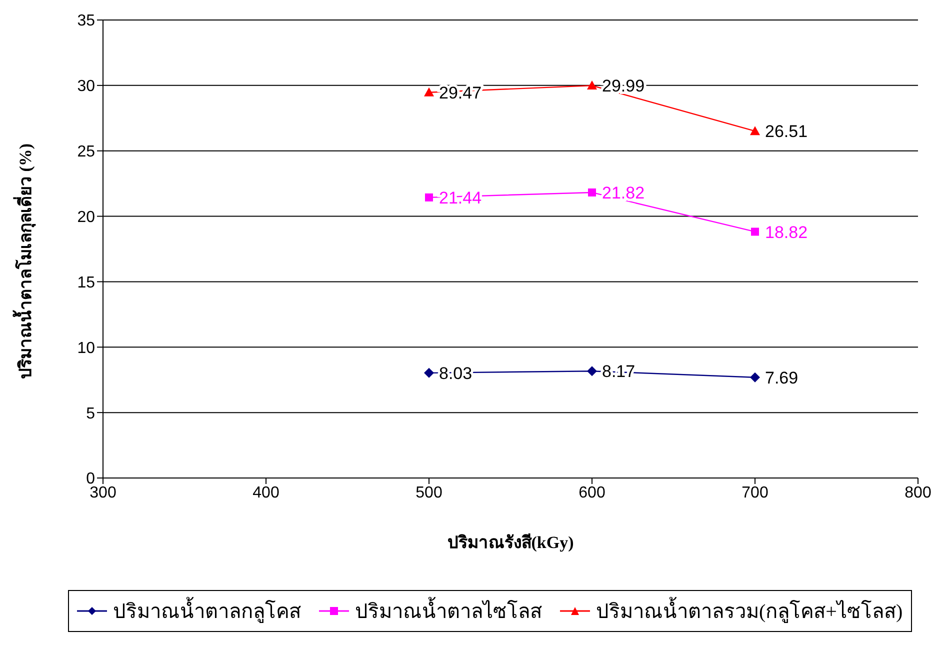 This screenshot has height=646, width=944. Describe the element at coordinates (91, 413) in the screenshot. I see `y-tick-label: 5` at that location.